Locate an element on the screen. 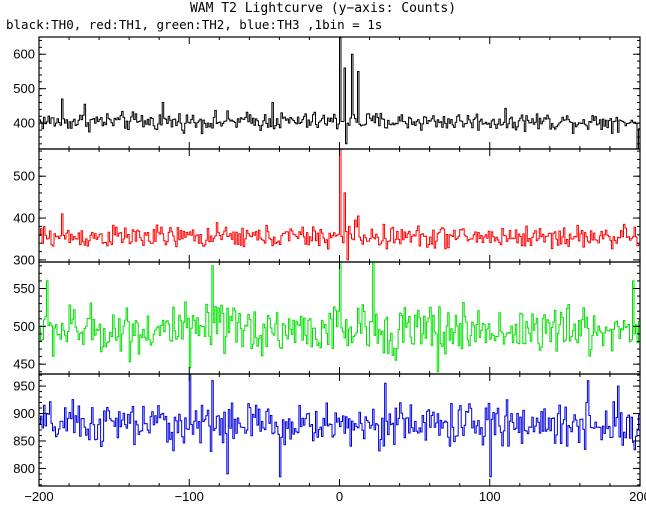 The width and height of the screenshot is (646, 505). y-tick-label: 300 is located at coordinates (24, 259).